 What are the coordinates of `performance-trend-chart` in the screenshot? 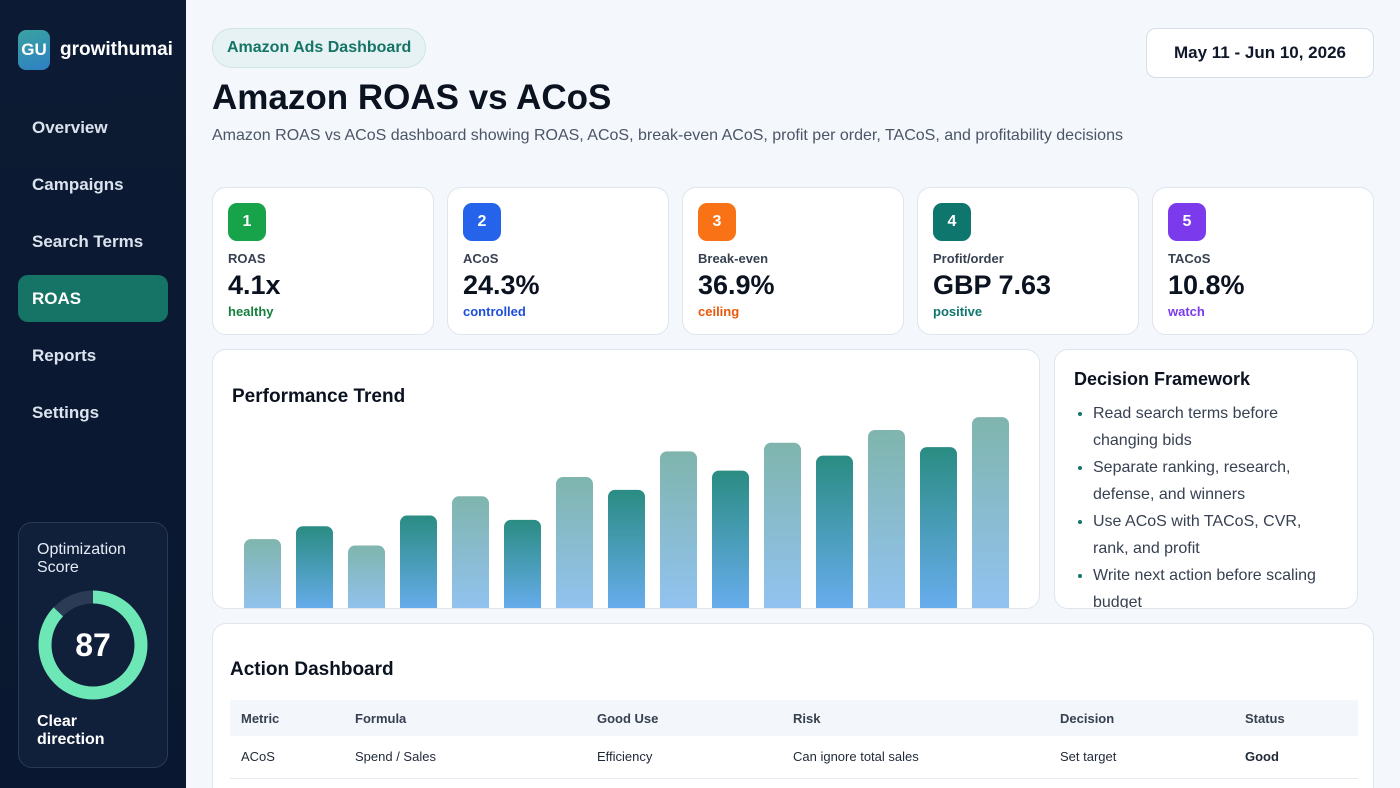 It's located at (626, 512).